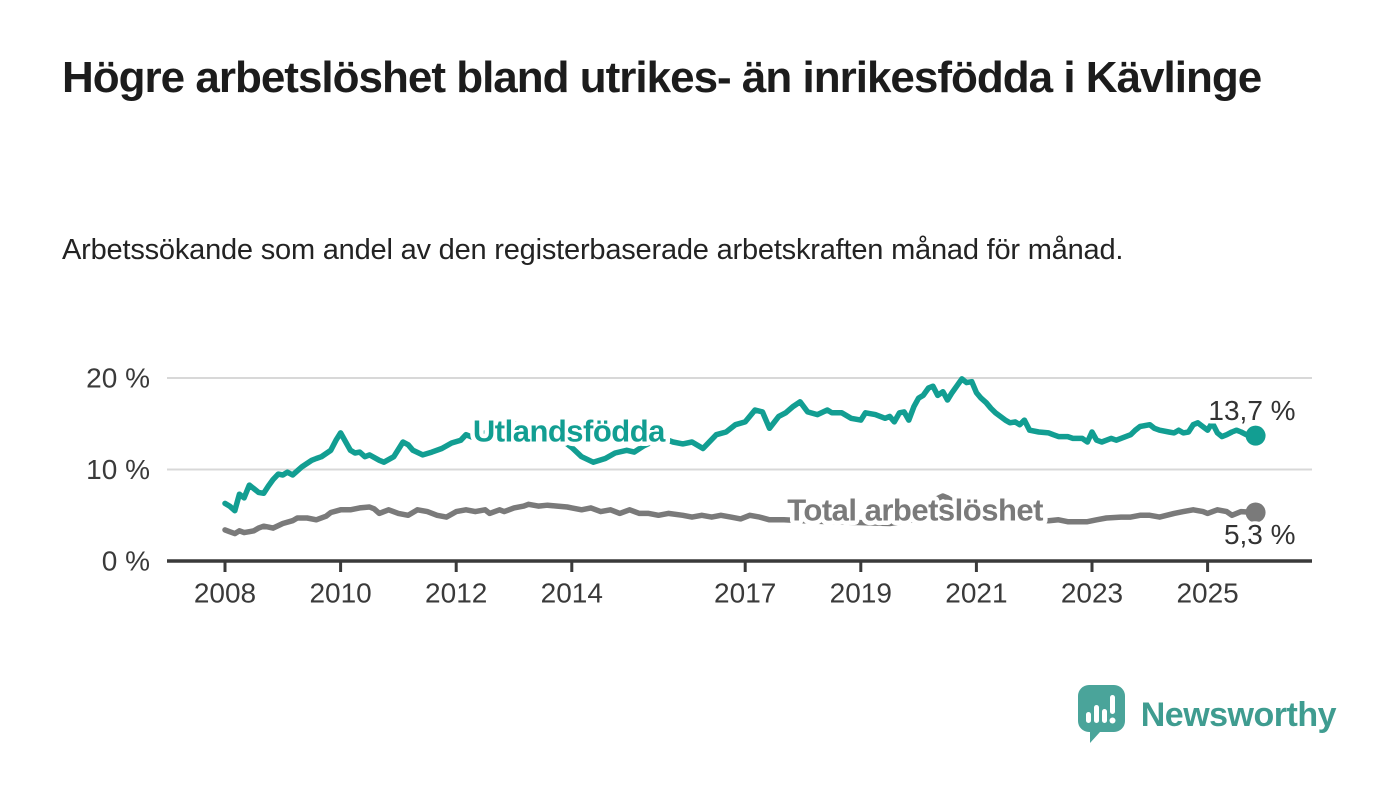  Describe the element at coordinates (456, 593) in the screenshot. I see `x-axis-tick-label: 2012` at that location.